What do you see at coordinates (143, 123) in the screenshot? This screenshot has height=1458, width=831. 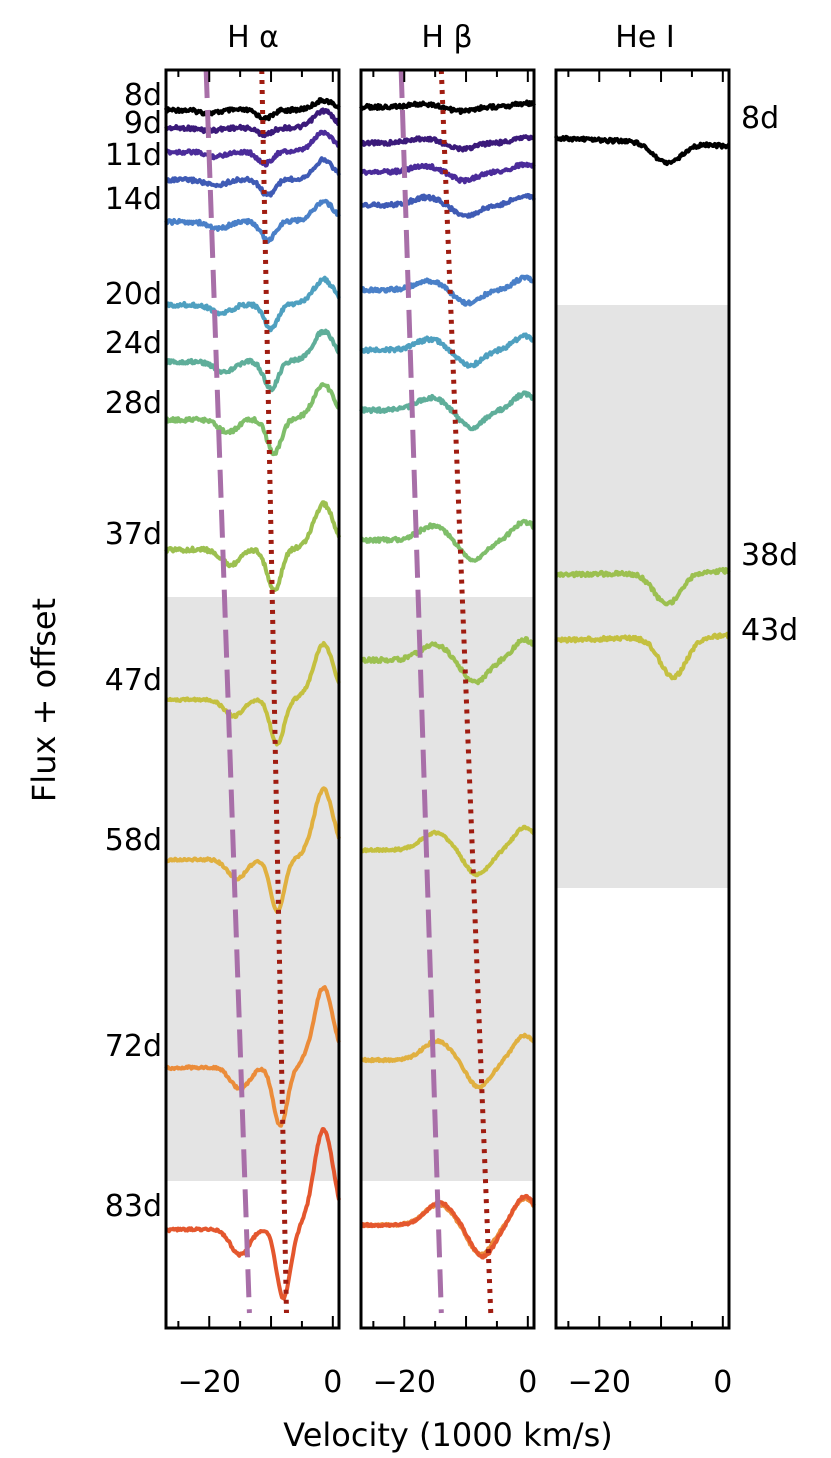 I see `epoch-label: 9d` at bounding box center [143, 123].